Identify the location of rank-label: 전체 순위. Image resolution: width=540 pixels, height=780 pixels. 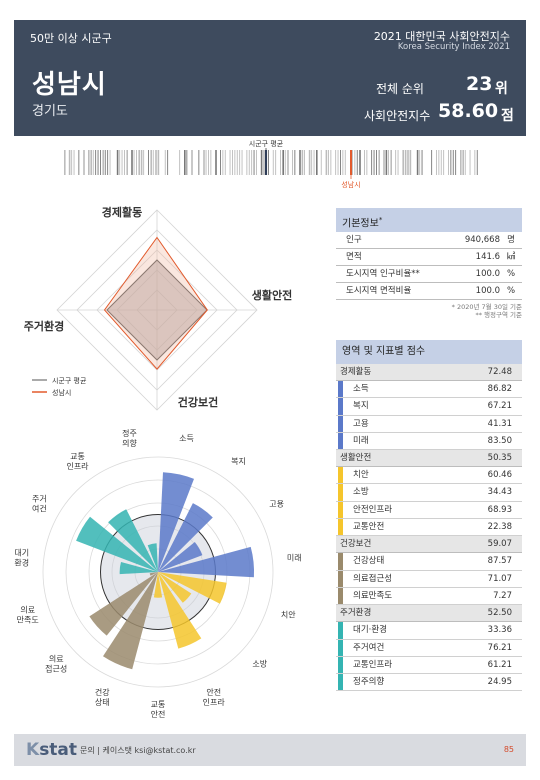
(400, 89).